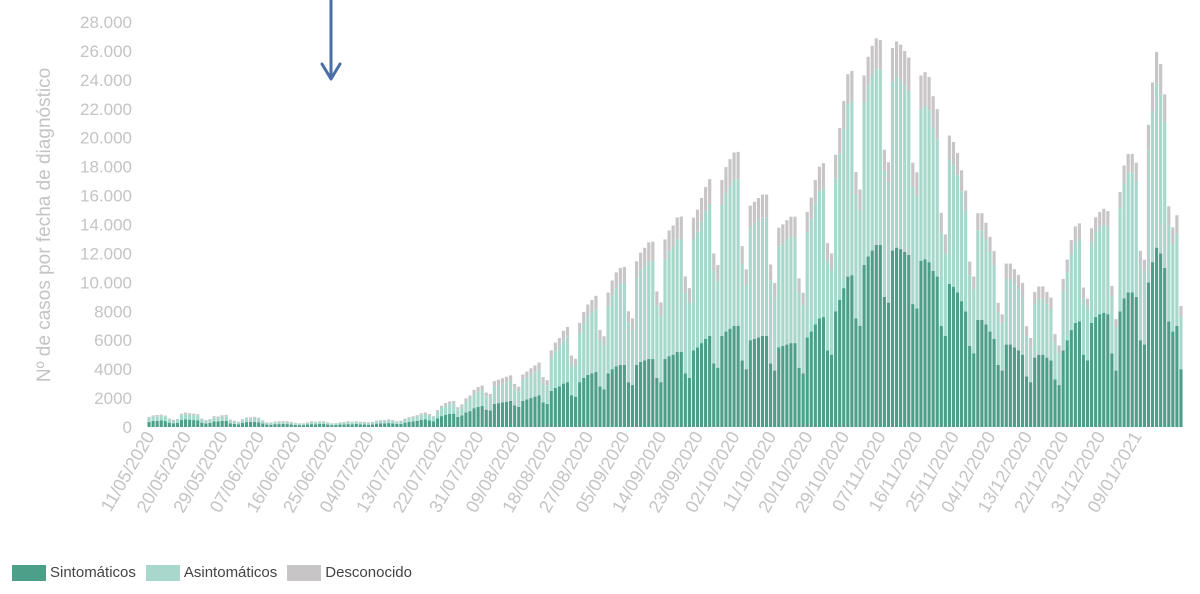 This screenshot has height=594, width=1200. What do you see at coordinates (106, 109) in the screenshot?
I see `y-tick-label: 22.000` at bounding box center [106, 109].